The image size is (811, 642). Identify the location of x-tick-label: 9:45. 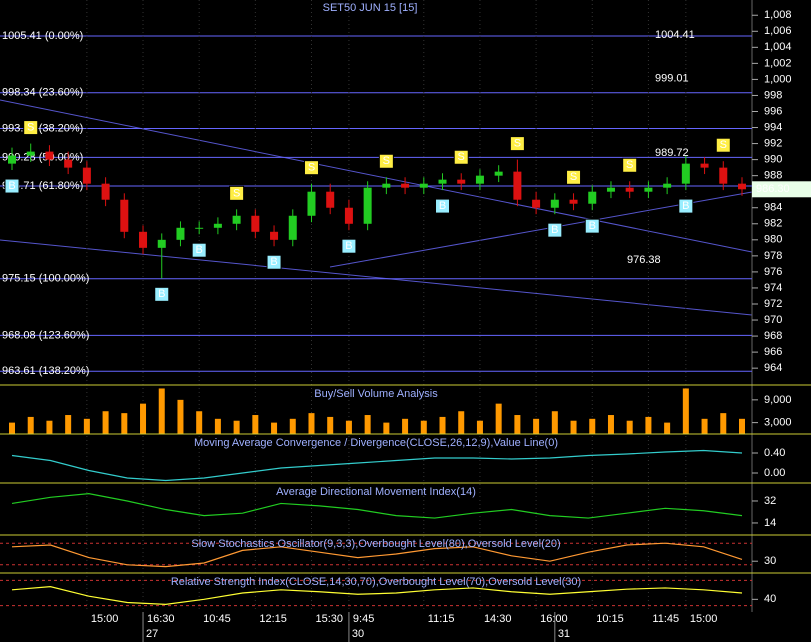
(363, 619).